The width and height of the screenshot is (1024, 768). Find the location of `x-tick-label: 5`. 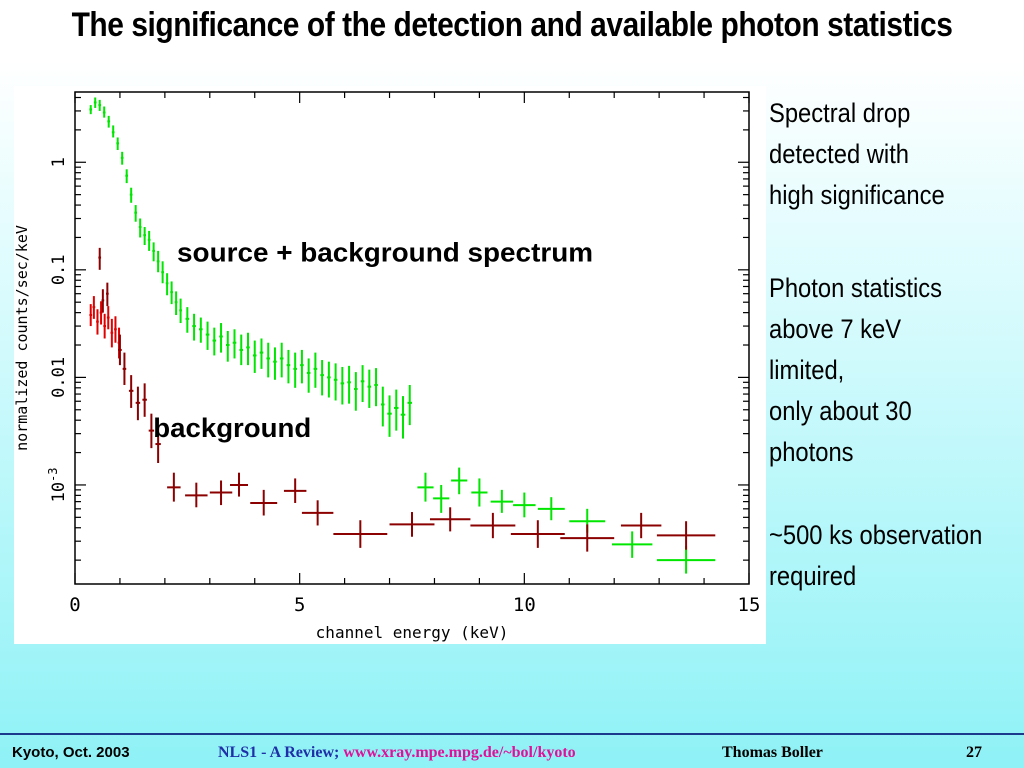

x-tick-label: 5 is located at coordinates (299, 605).